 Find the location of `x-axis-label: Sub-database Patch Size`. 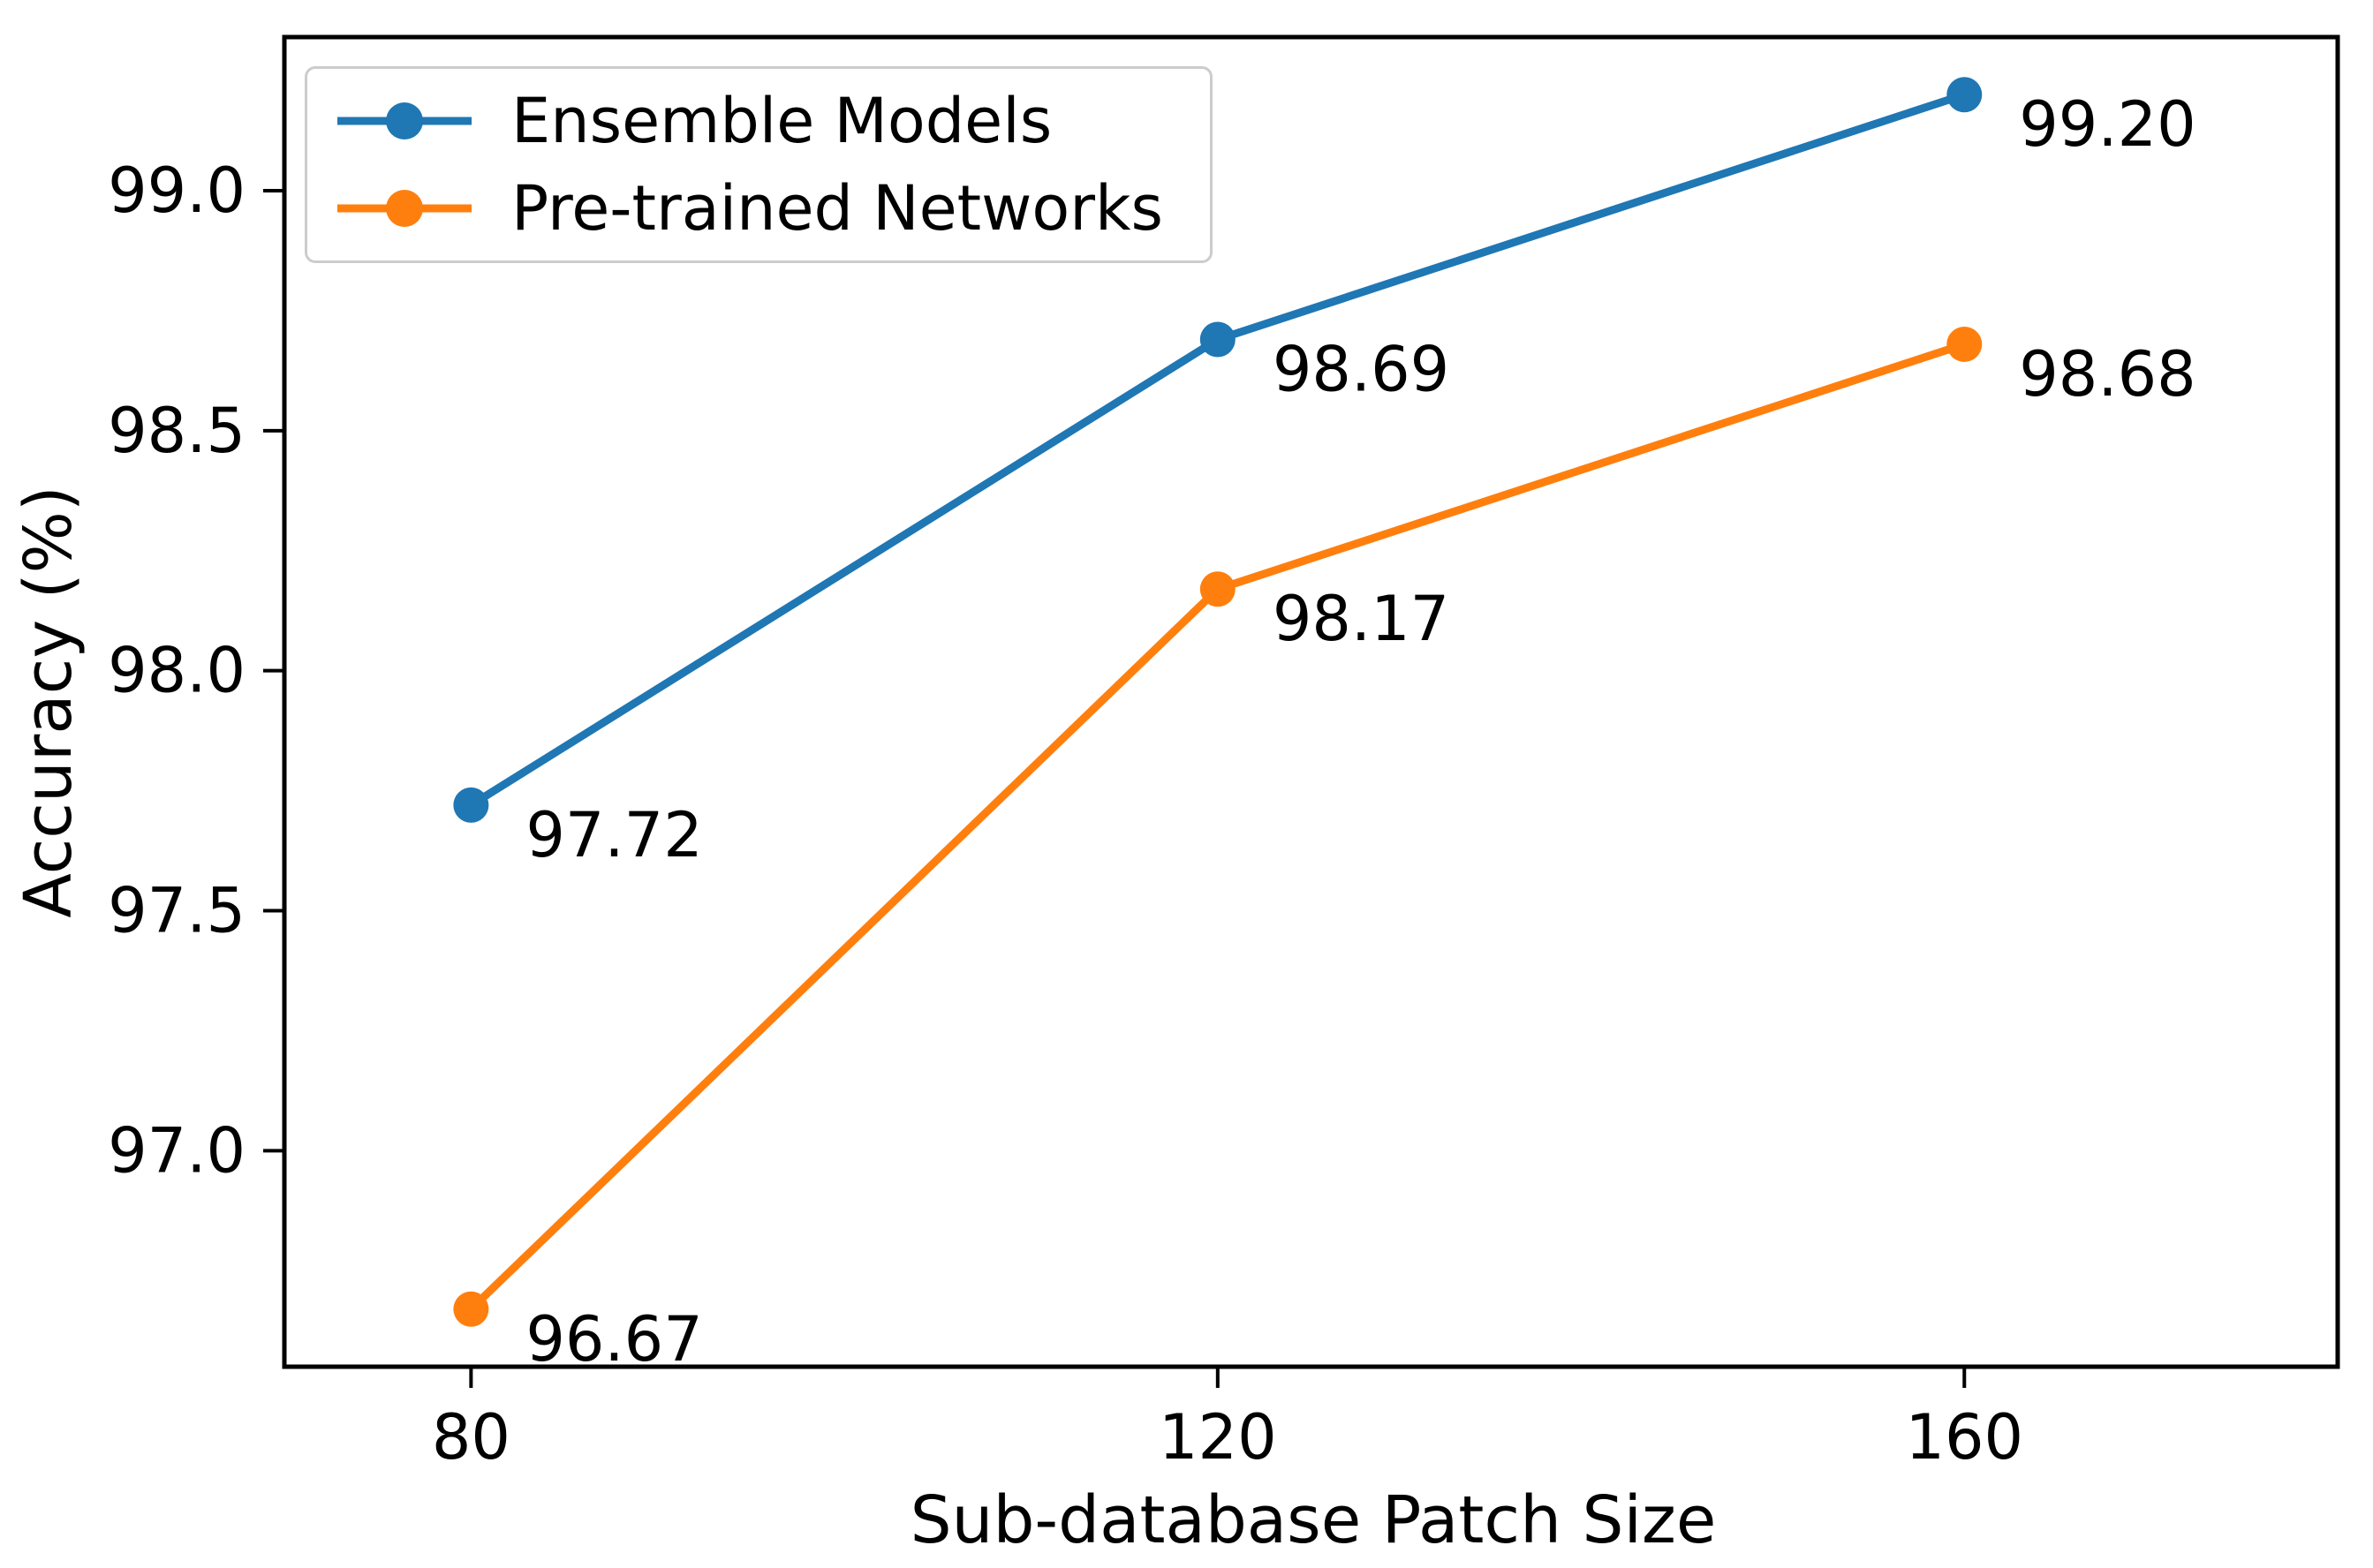

x-axis-label: Sub-database Patch Size is located at coordinates (1313, 1520).